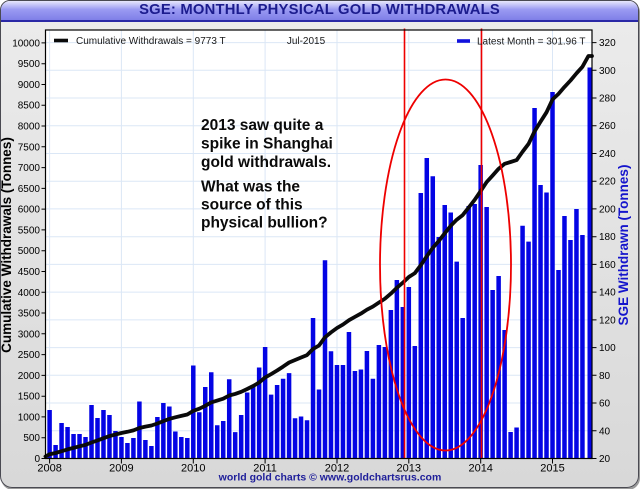  What do you see at coordinates (7, 245) in the screenshot?
I see `svg-text:Cumulative Withdrawals (Tonnes: Cumulative Withdrawals (Tonnes)` at bounding box center [7, 245].